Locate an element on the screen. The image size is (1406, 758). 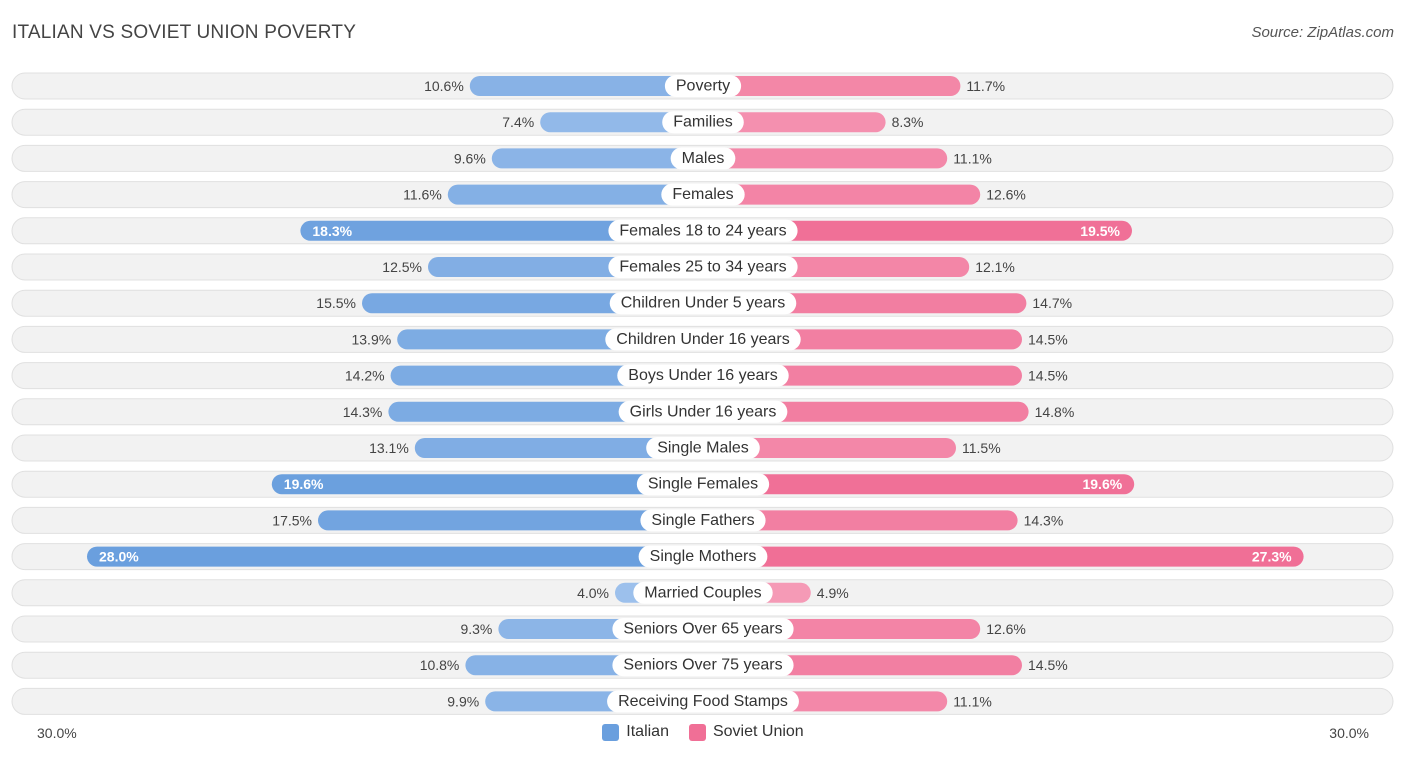
value-label-soviet: 14.7% is located at coordinates (1052, 303).